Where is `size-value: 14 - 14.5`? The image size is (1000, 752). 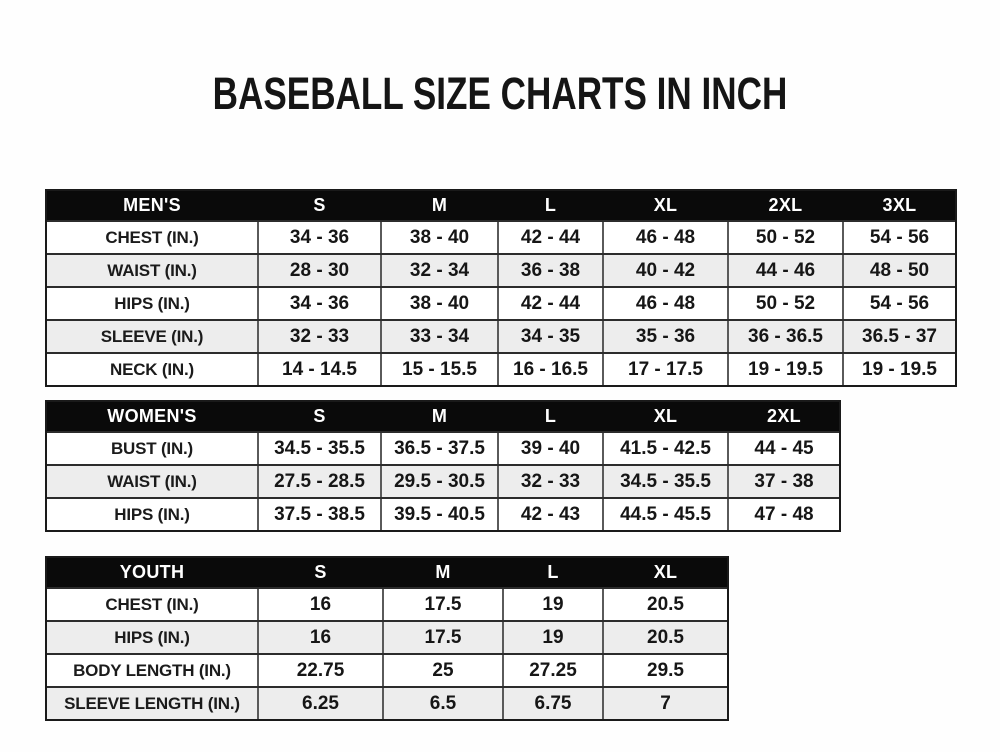 size-value: 14 - 14.5 is located at coordinates (318, 369).